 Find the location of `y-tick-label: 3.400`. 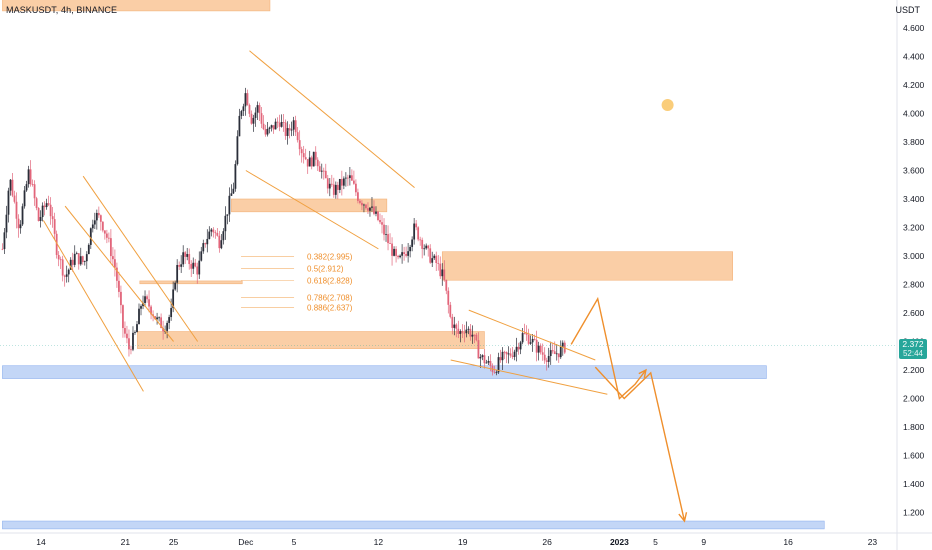

y-tick-label: 3.400 is located at coordinates (914, 199).